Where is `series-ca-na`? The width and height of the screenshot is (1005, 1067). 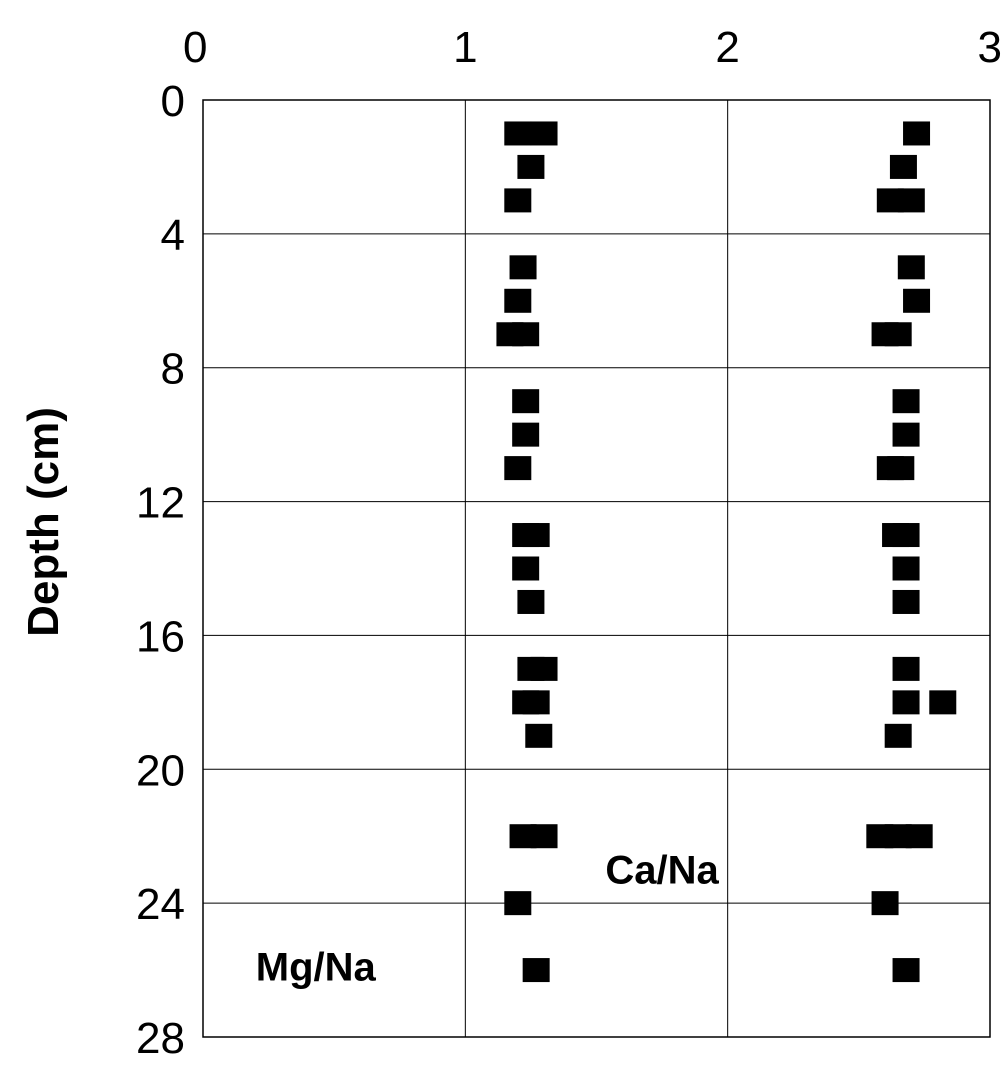 series-ca-na is located at coordinates (911, 552).